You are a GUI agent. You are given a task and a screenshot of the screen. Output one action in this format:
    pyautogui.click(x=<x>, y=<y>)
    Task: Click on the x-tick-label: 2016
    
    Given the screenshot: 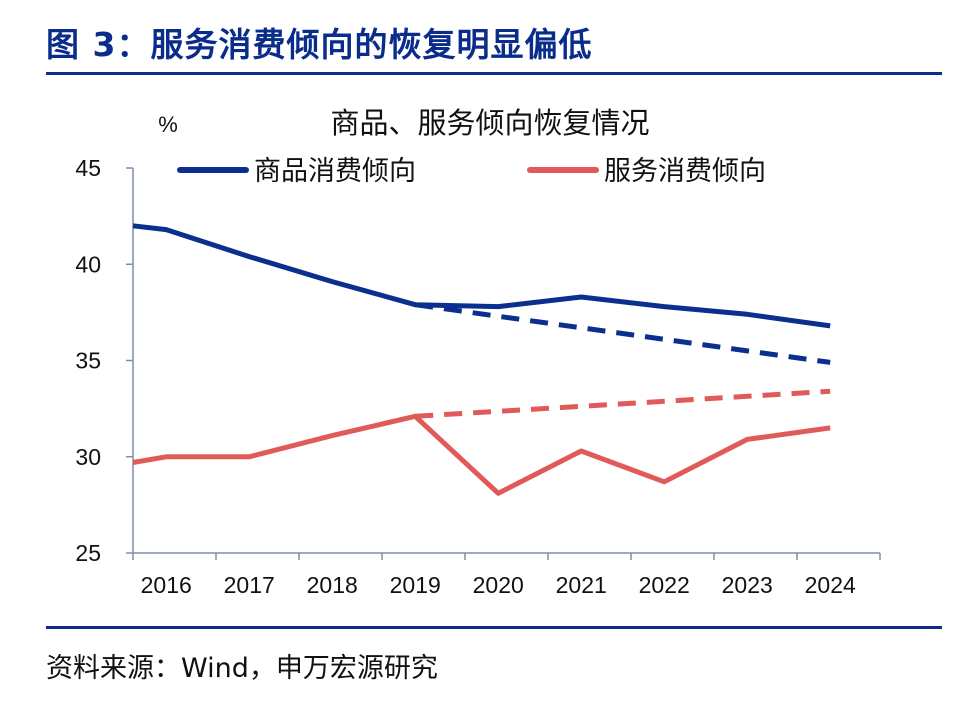 What is the action you would take?
    pyautogui.click(x=166, y=585)
    